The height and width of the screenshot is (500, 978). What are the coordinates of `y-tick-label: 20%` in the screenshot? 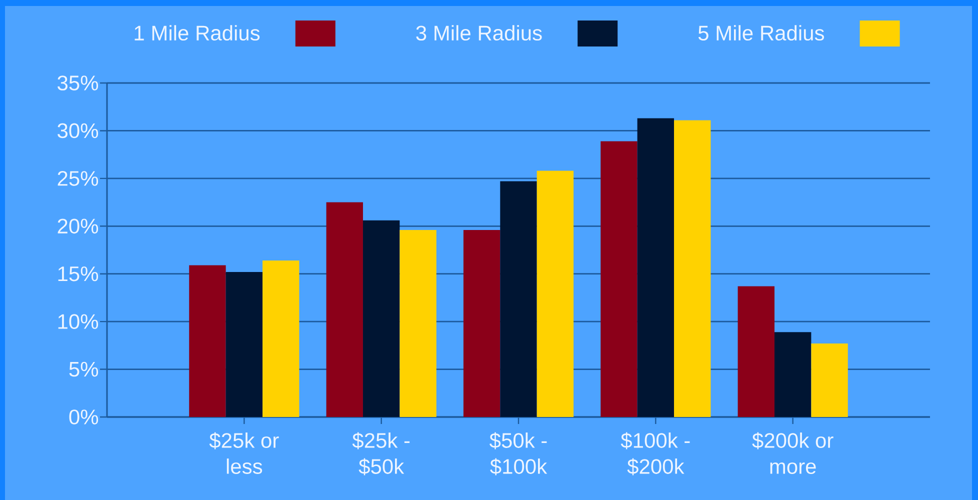 It's located at (78, 226).